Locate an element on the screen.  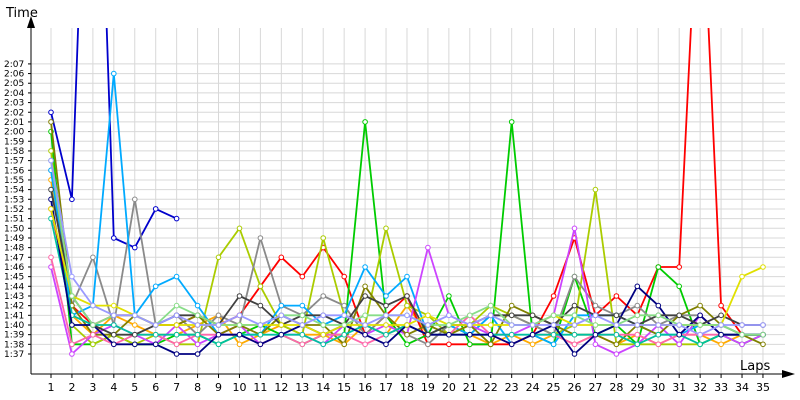
x-tick-label: 17 is located at coordinates (386, 387).